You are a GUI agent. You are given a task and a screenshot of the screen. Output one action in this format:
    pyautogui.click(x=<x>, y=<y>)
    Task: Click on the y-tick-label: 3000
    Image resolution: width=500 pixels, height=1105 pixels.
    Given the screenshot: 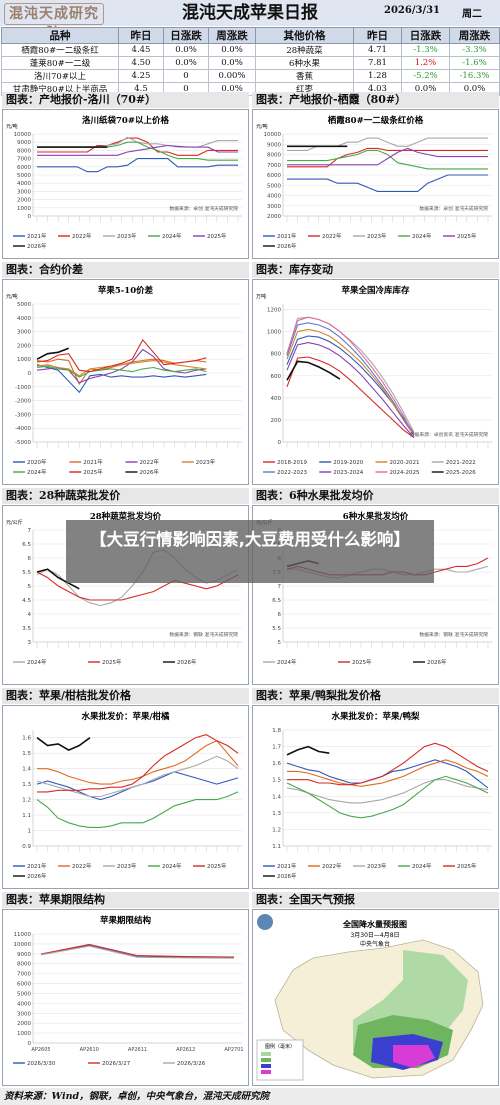 What is the action you would take?
    pyautogui.click(x=274, y=207)
    